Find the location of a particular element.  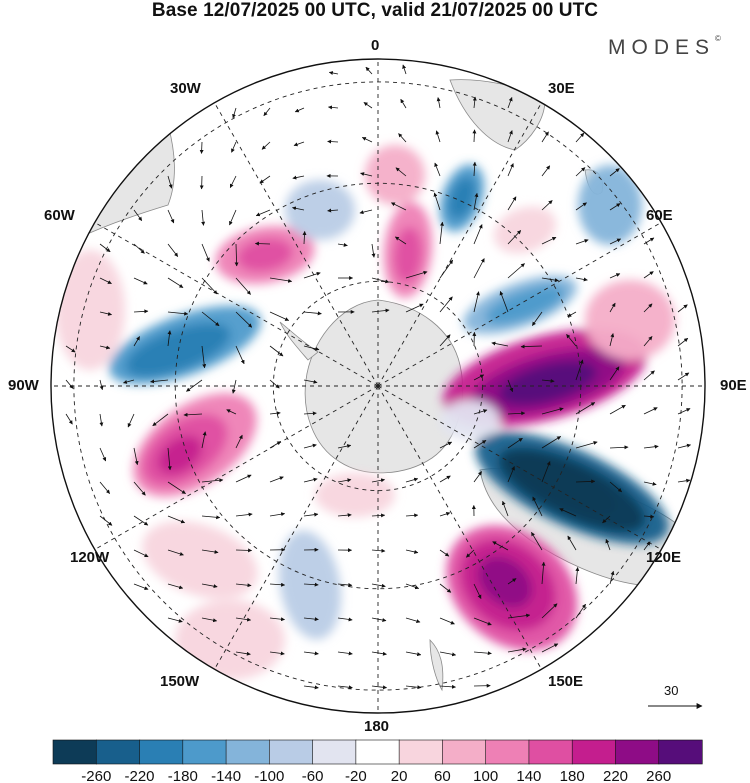

longitude-label: 90W is located at coordinates (23, 385).